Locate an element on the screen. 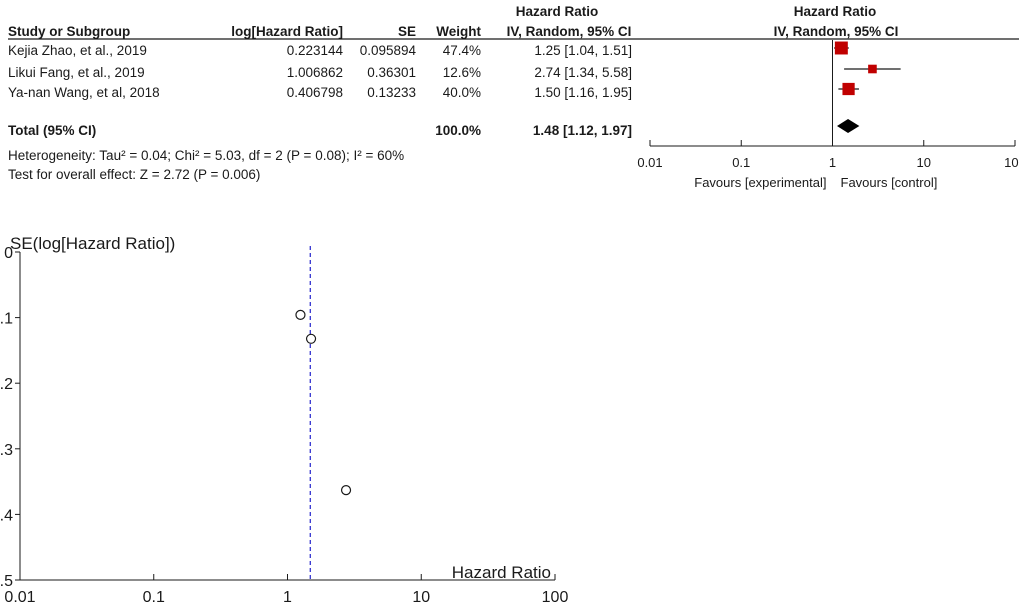 The width and height of the screenshot is (1019, 606). weight-value: 40.0% is located at coordinates (462, 92).